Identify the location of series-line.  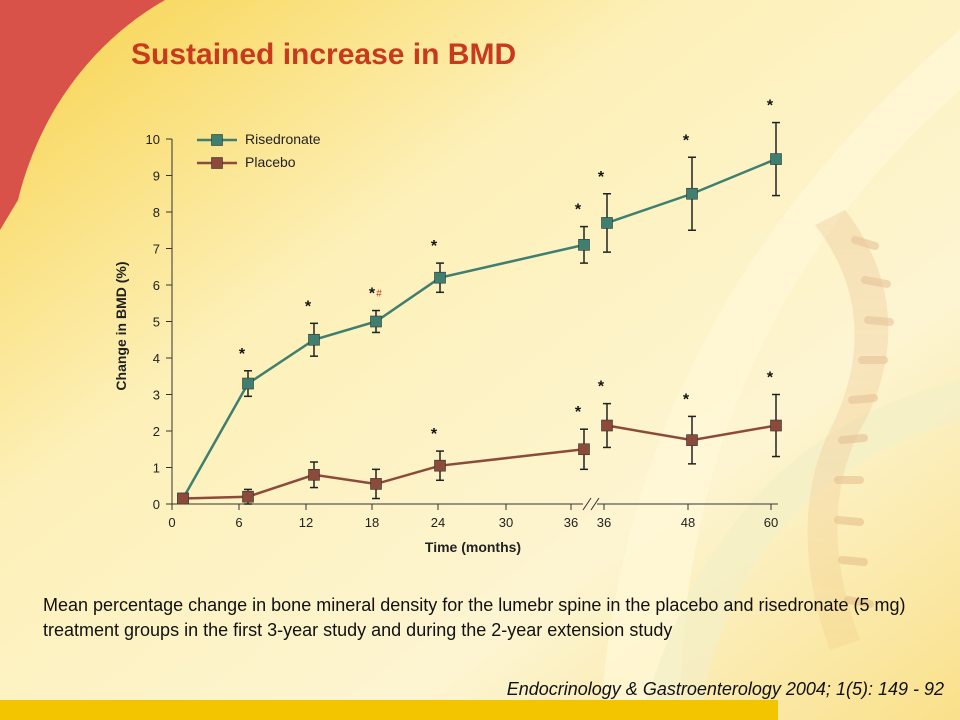
(383, 474).